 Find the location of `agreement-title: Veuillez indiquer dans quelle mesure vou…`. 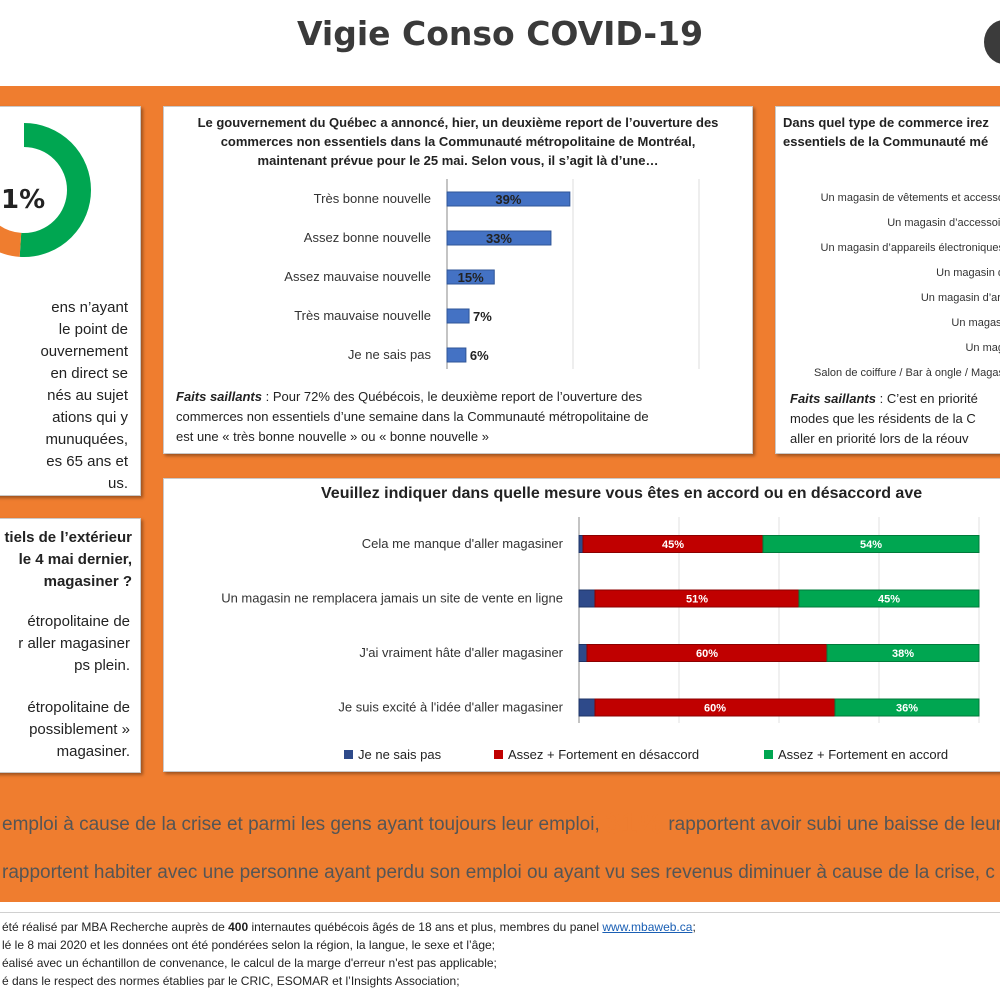

agreement-title: Veuillez indiquer dans quelle mesure vou… is located at coordinates (622, 493).